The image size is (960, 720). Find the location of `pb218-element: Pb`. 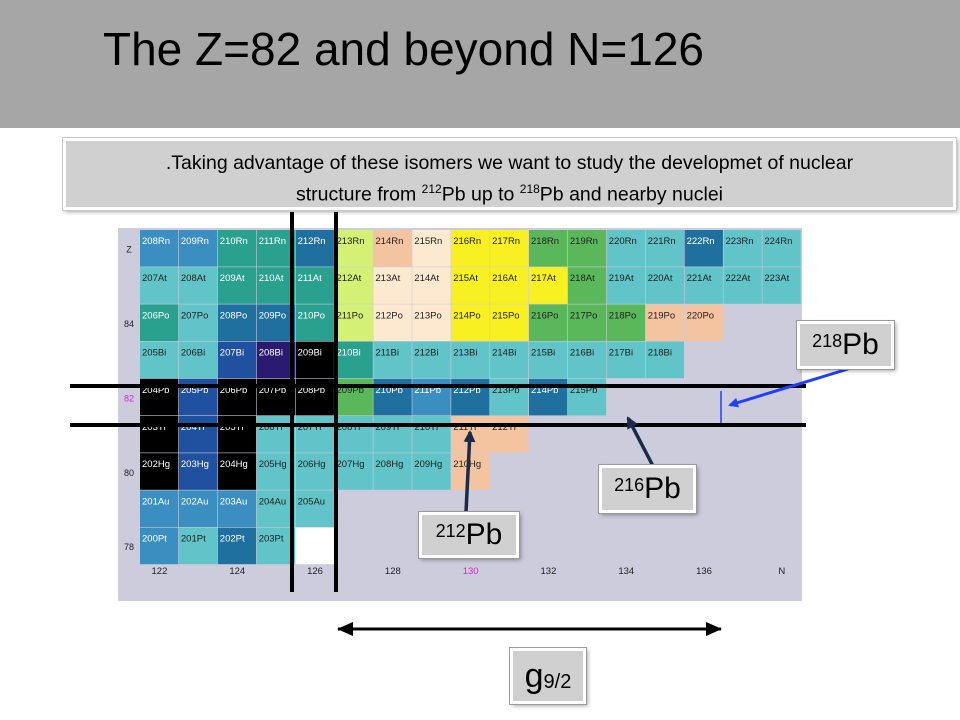

pb218-element: Pb is located at coordinates (860, 344).